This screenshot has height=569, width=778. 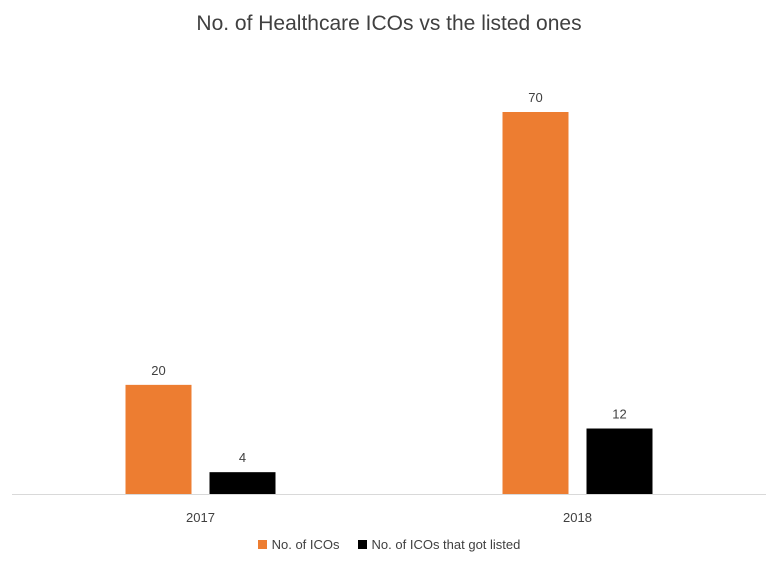 I want to click on data-label-2018-series-1: 12, so click(x=619, y=414).